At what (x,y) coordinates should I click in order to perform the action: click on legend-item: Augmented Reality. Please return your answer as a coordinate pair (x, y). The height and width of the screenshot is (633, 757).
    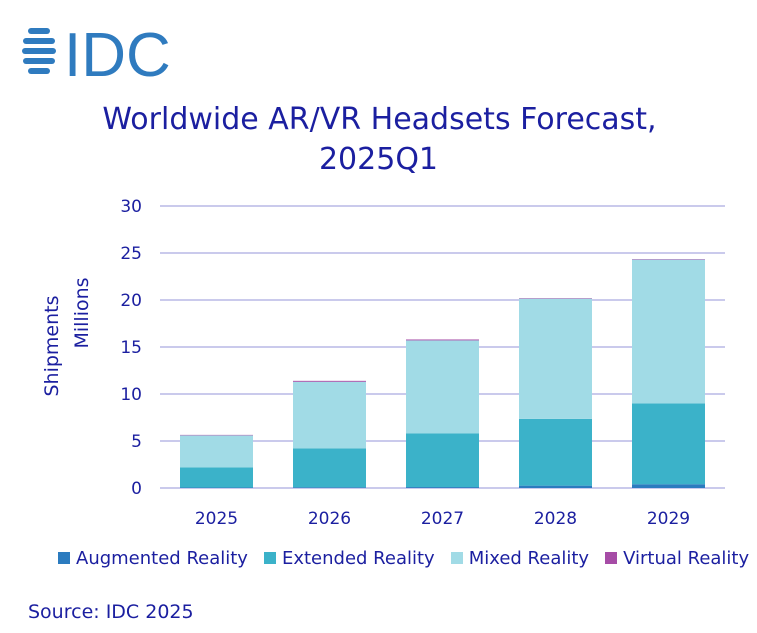
    Looking at the image, I should click on (153, 558).